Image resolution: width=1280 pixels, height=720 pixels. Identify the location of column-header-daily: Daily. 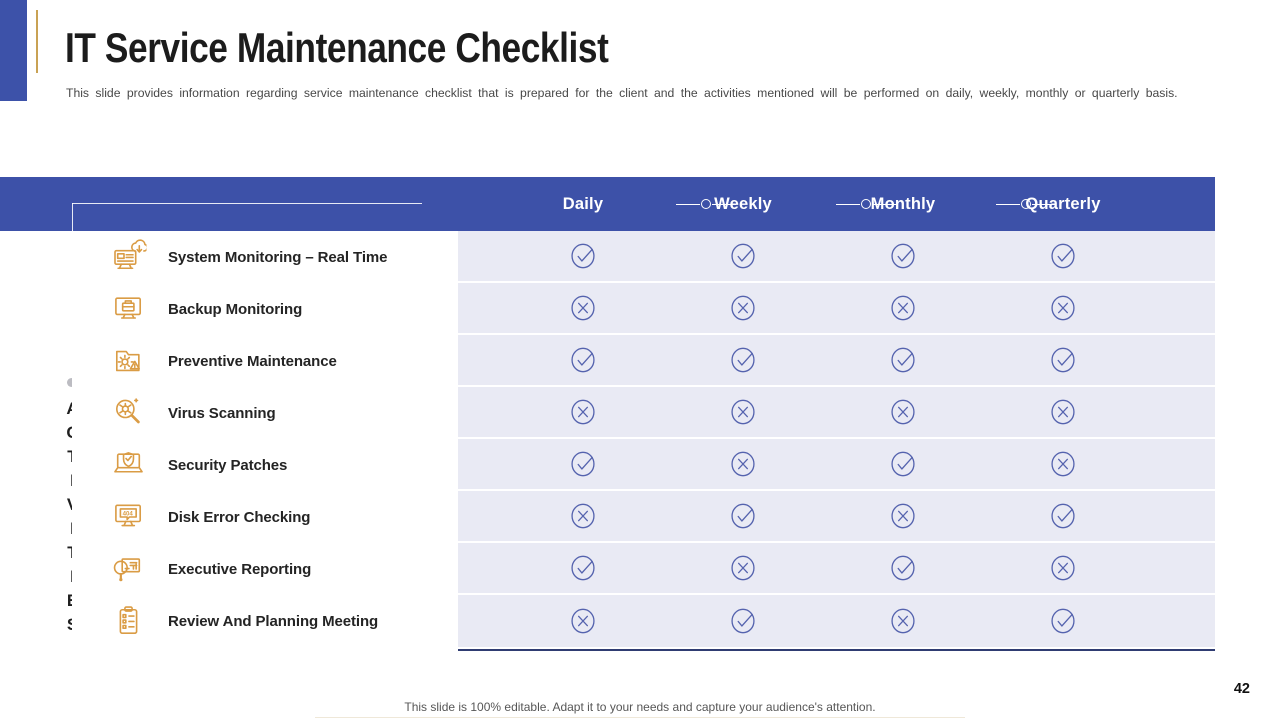
(583, 203).